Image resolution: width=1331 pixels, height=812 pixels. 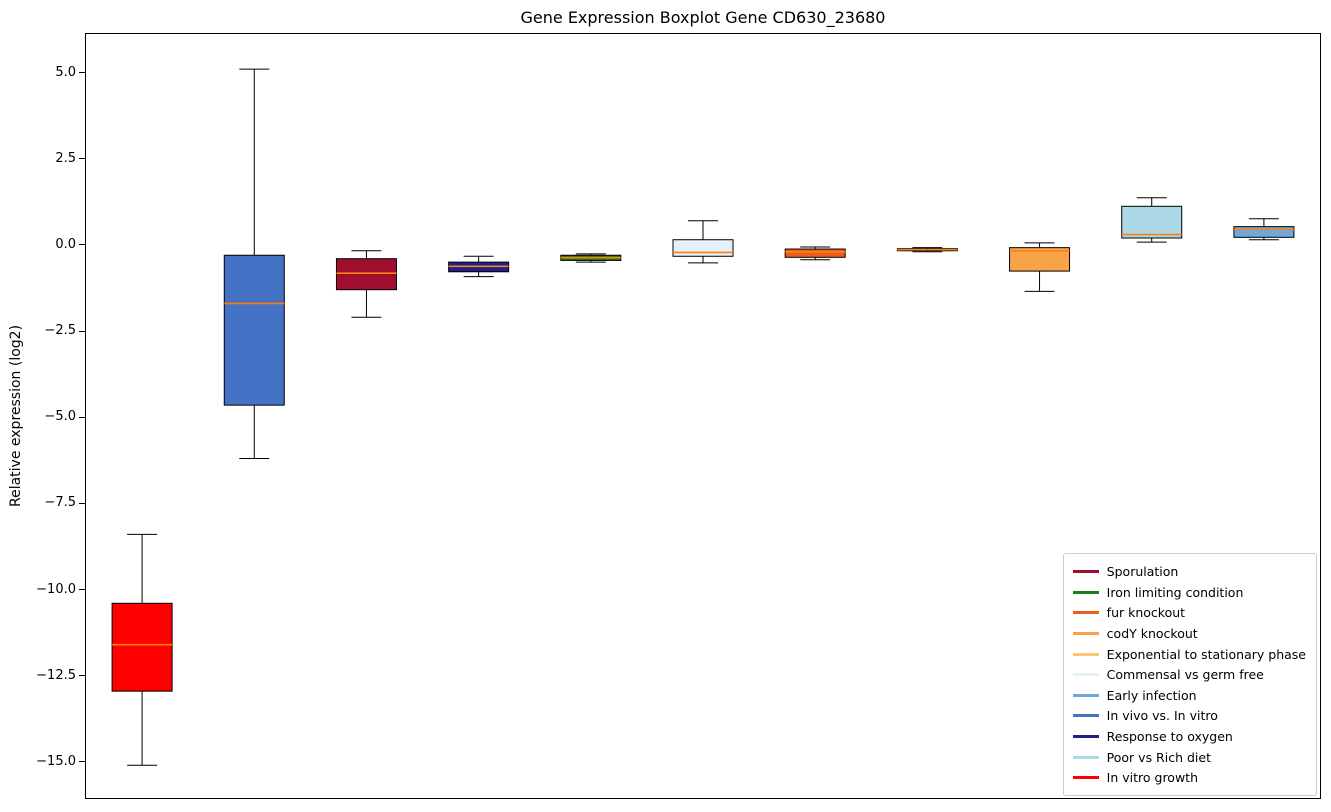 What do you see at coordinates (479, 266) in the screenshot?
I see `box-response-to-oxygen` at bounding box center [479, 266].